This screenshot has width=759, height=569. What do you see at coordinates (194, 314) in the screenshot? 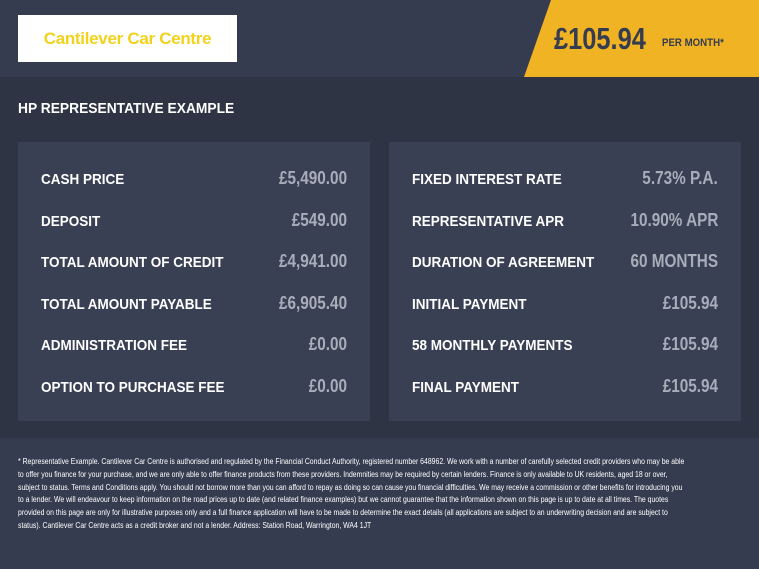
I see `finance-row: TOTAL AMOUNT PAYABLE £6,905.40` at bounding box center [194, 314].